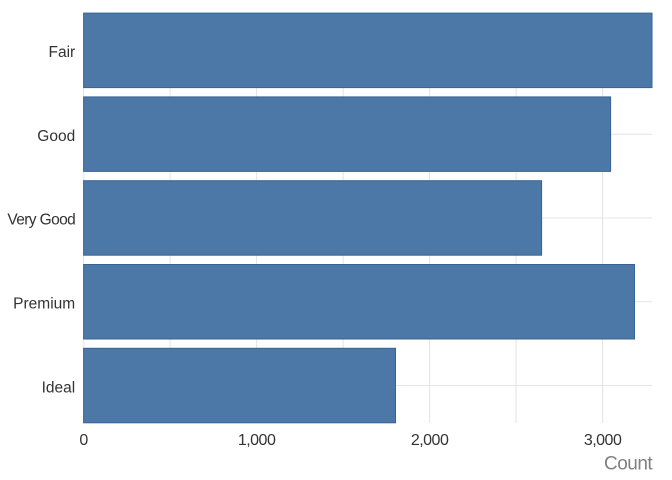 The image size is (672, 480). Describe the element at coordinates (83, 440) in the screenshot. I see `svg-text: 0` at that location.